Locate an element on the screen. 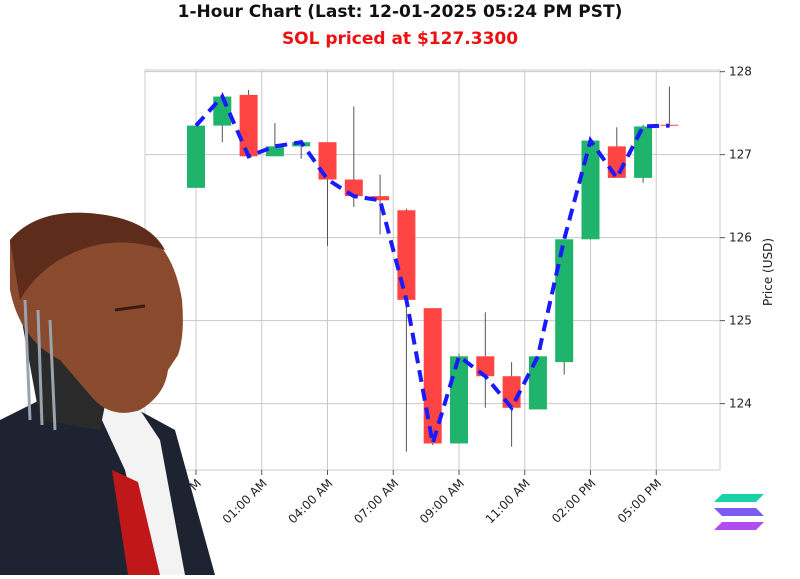 The width and height of the screenshot is (800, 579). y-tick-label: 126 is located at coordinates (740, 238).